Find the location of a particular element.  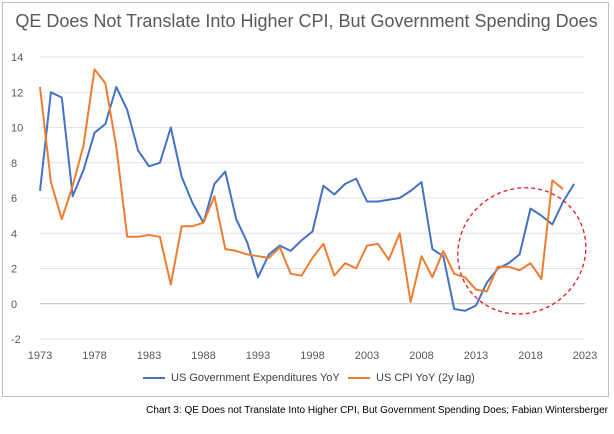

y-tick-label: 8 is located at coordinates (14, 164).